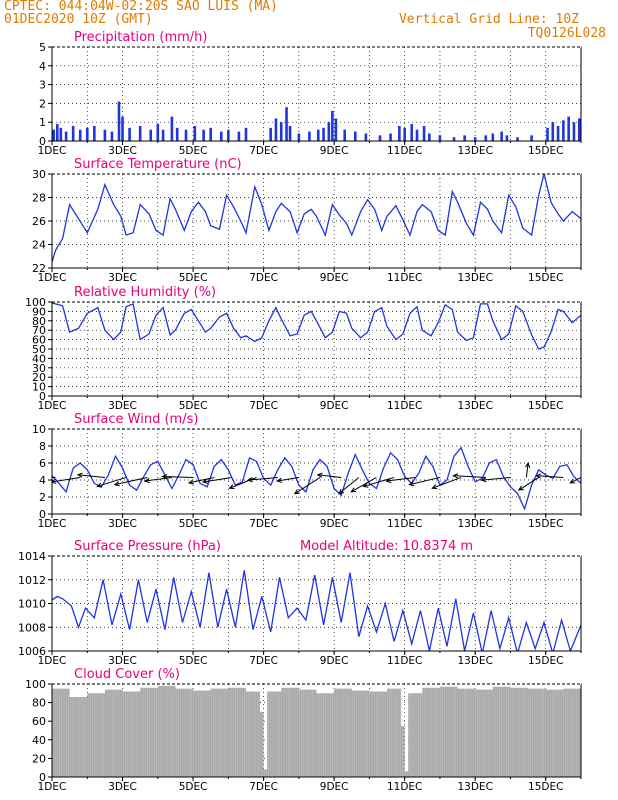 The height and width of the screenshot is (800, 618). What do you see at coordinates (42, 497) in the screenshot?
I see `wind-ytick-label: 2` at bounding box center [42, 497].